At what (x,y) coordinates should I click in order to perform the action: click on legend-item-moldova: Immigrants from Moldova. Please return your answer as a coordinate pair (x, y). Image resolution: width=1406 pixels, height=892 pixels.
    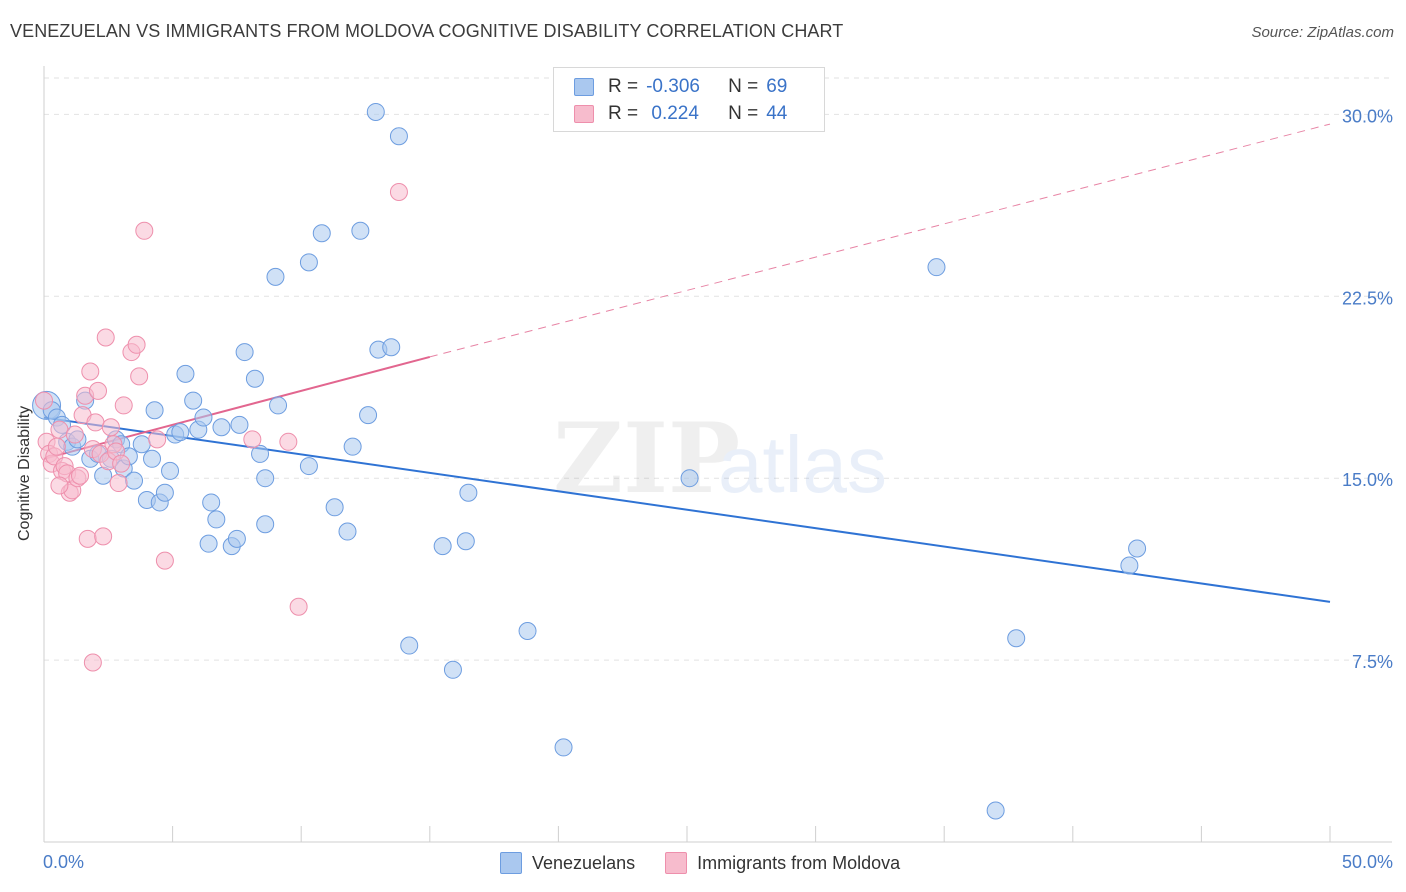
    Looking at the image, I should click on (782, 863).